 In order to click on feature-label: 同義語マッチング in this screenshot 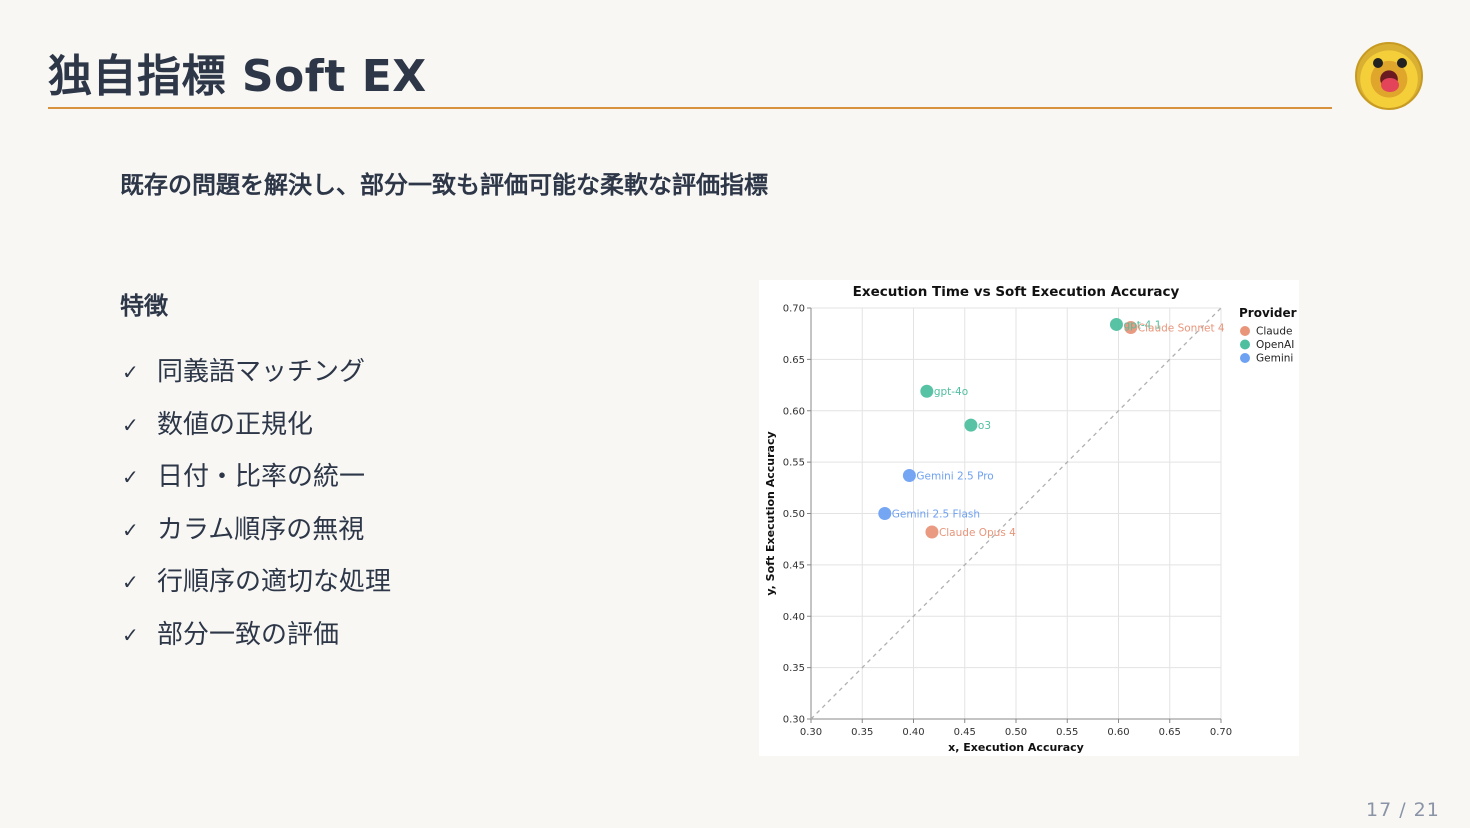, I will do `click(261, 372)`.